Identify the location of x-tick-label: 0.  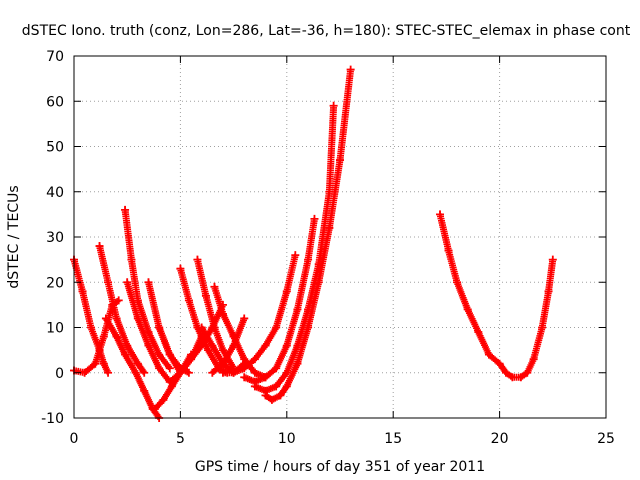
(74, 439).